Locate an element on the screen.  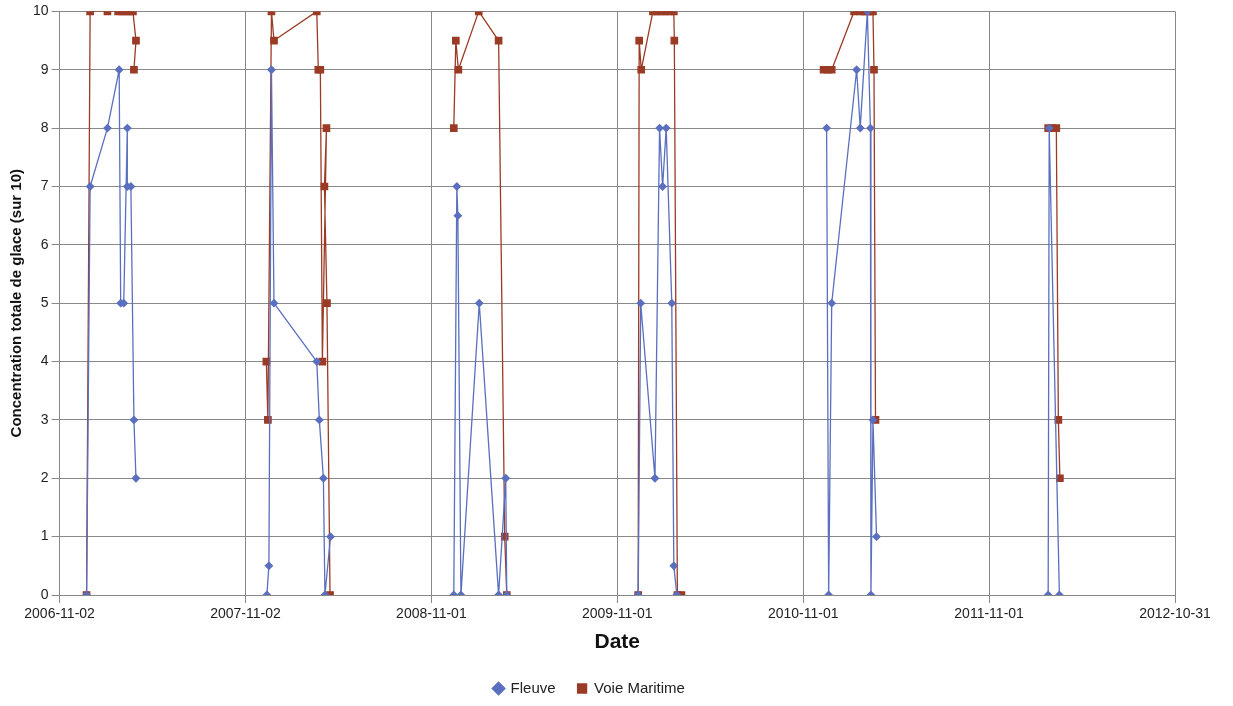
y-tick-label: 6 is located at coordinates (44, 243).